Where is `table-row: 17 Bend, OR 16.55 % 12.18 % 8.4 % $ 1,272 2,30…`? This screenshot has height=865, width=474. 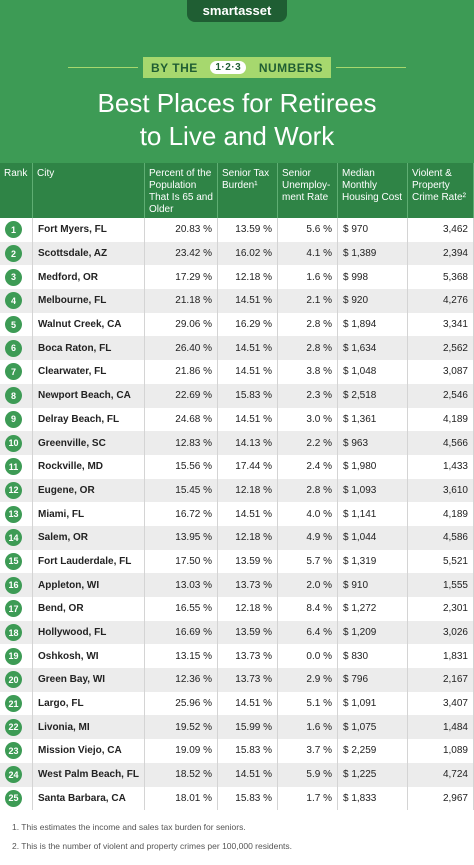 table-row: 17 Bend, OR 16.55 % 12.18 % 8.4 % $ 1,272 2,30… is located at coordinates (237, 609).